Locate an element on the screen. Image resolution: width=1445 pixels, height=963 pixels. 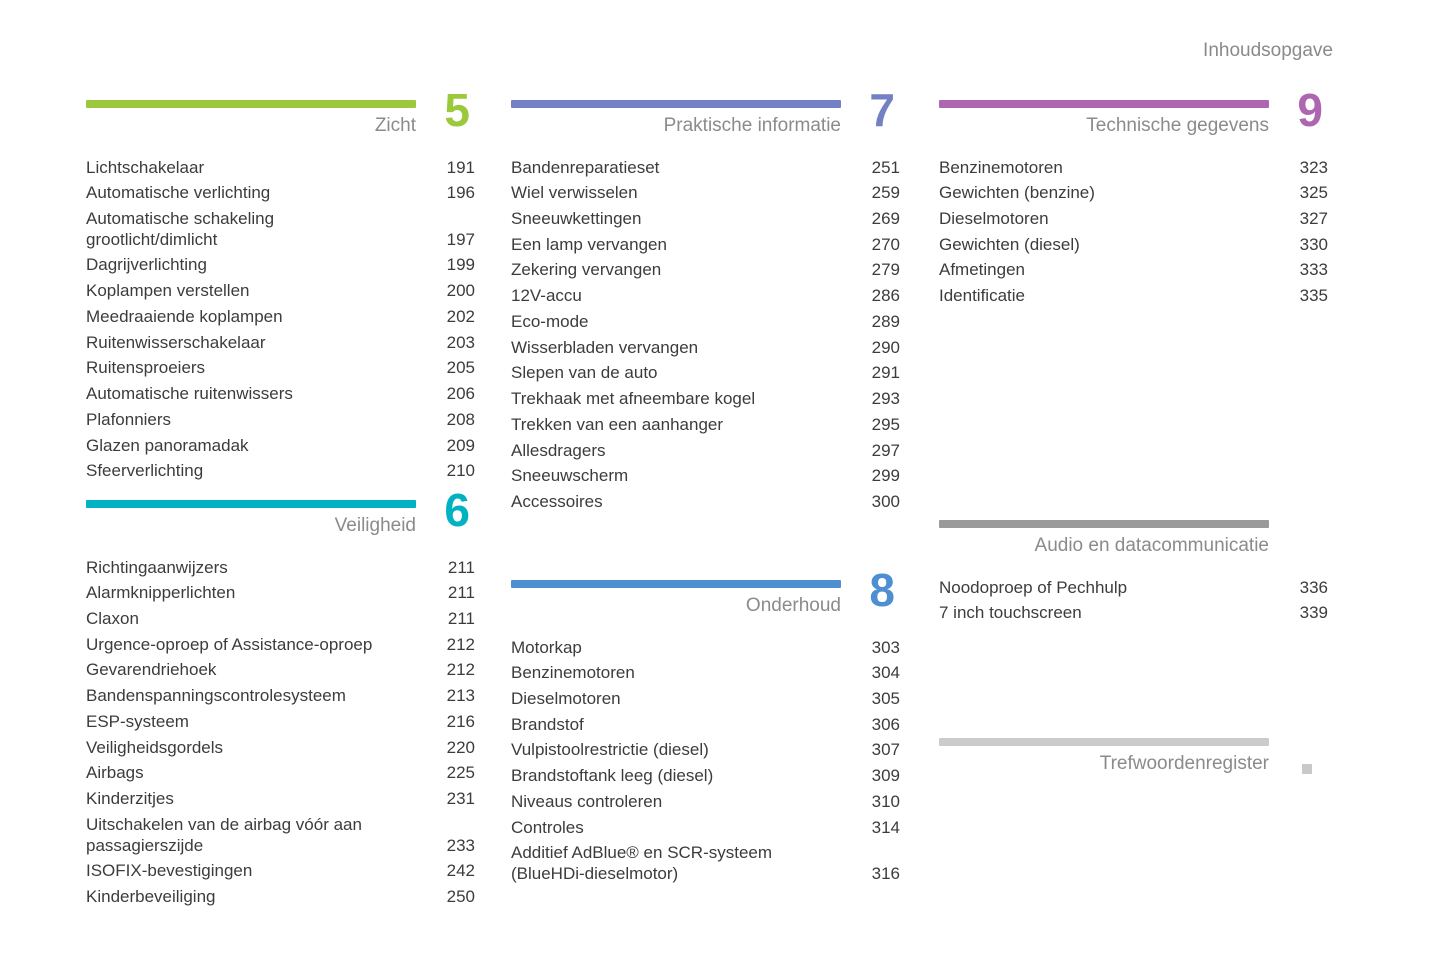
toc-entry: Urgence-oproep of Assistance-oproep 212 is located at coordinates (280, 645).